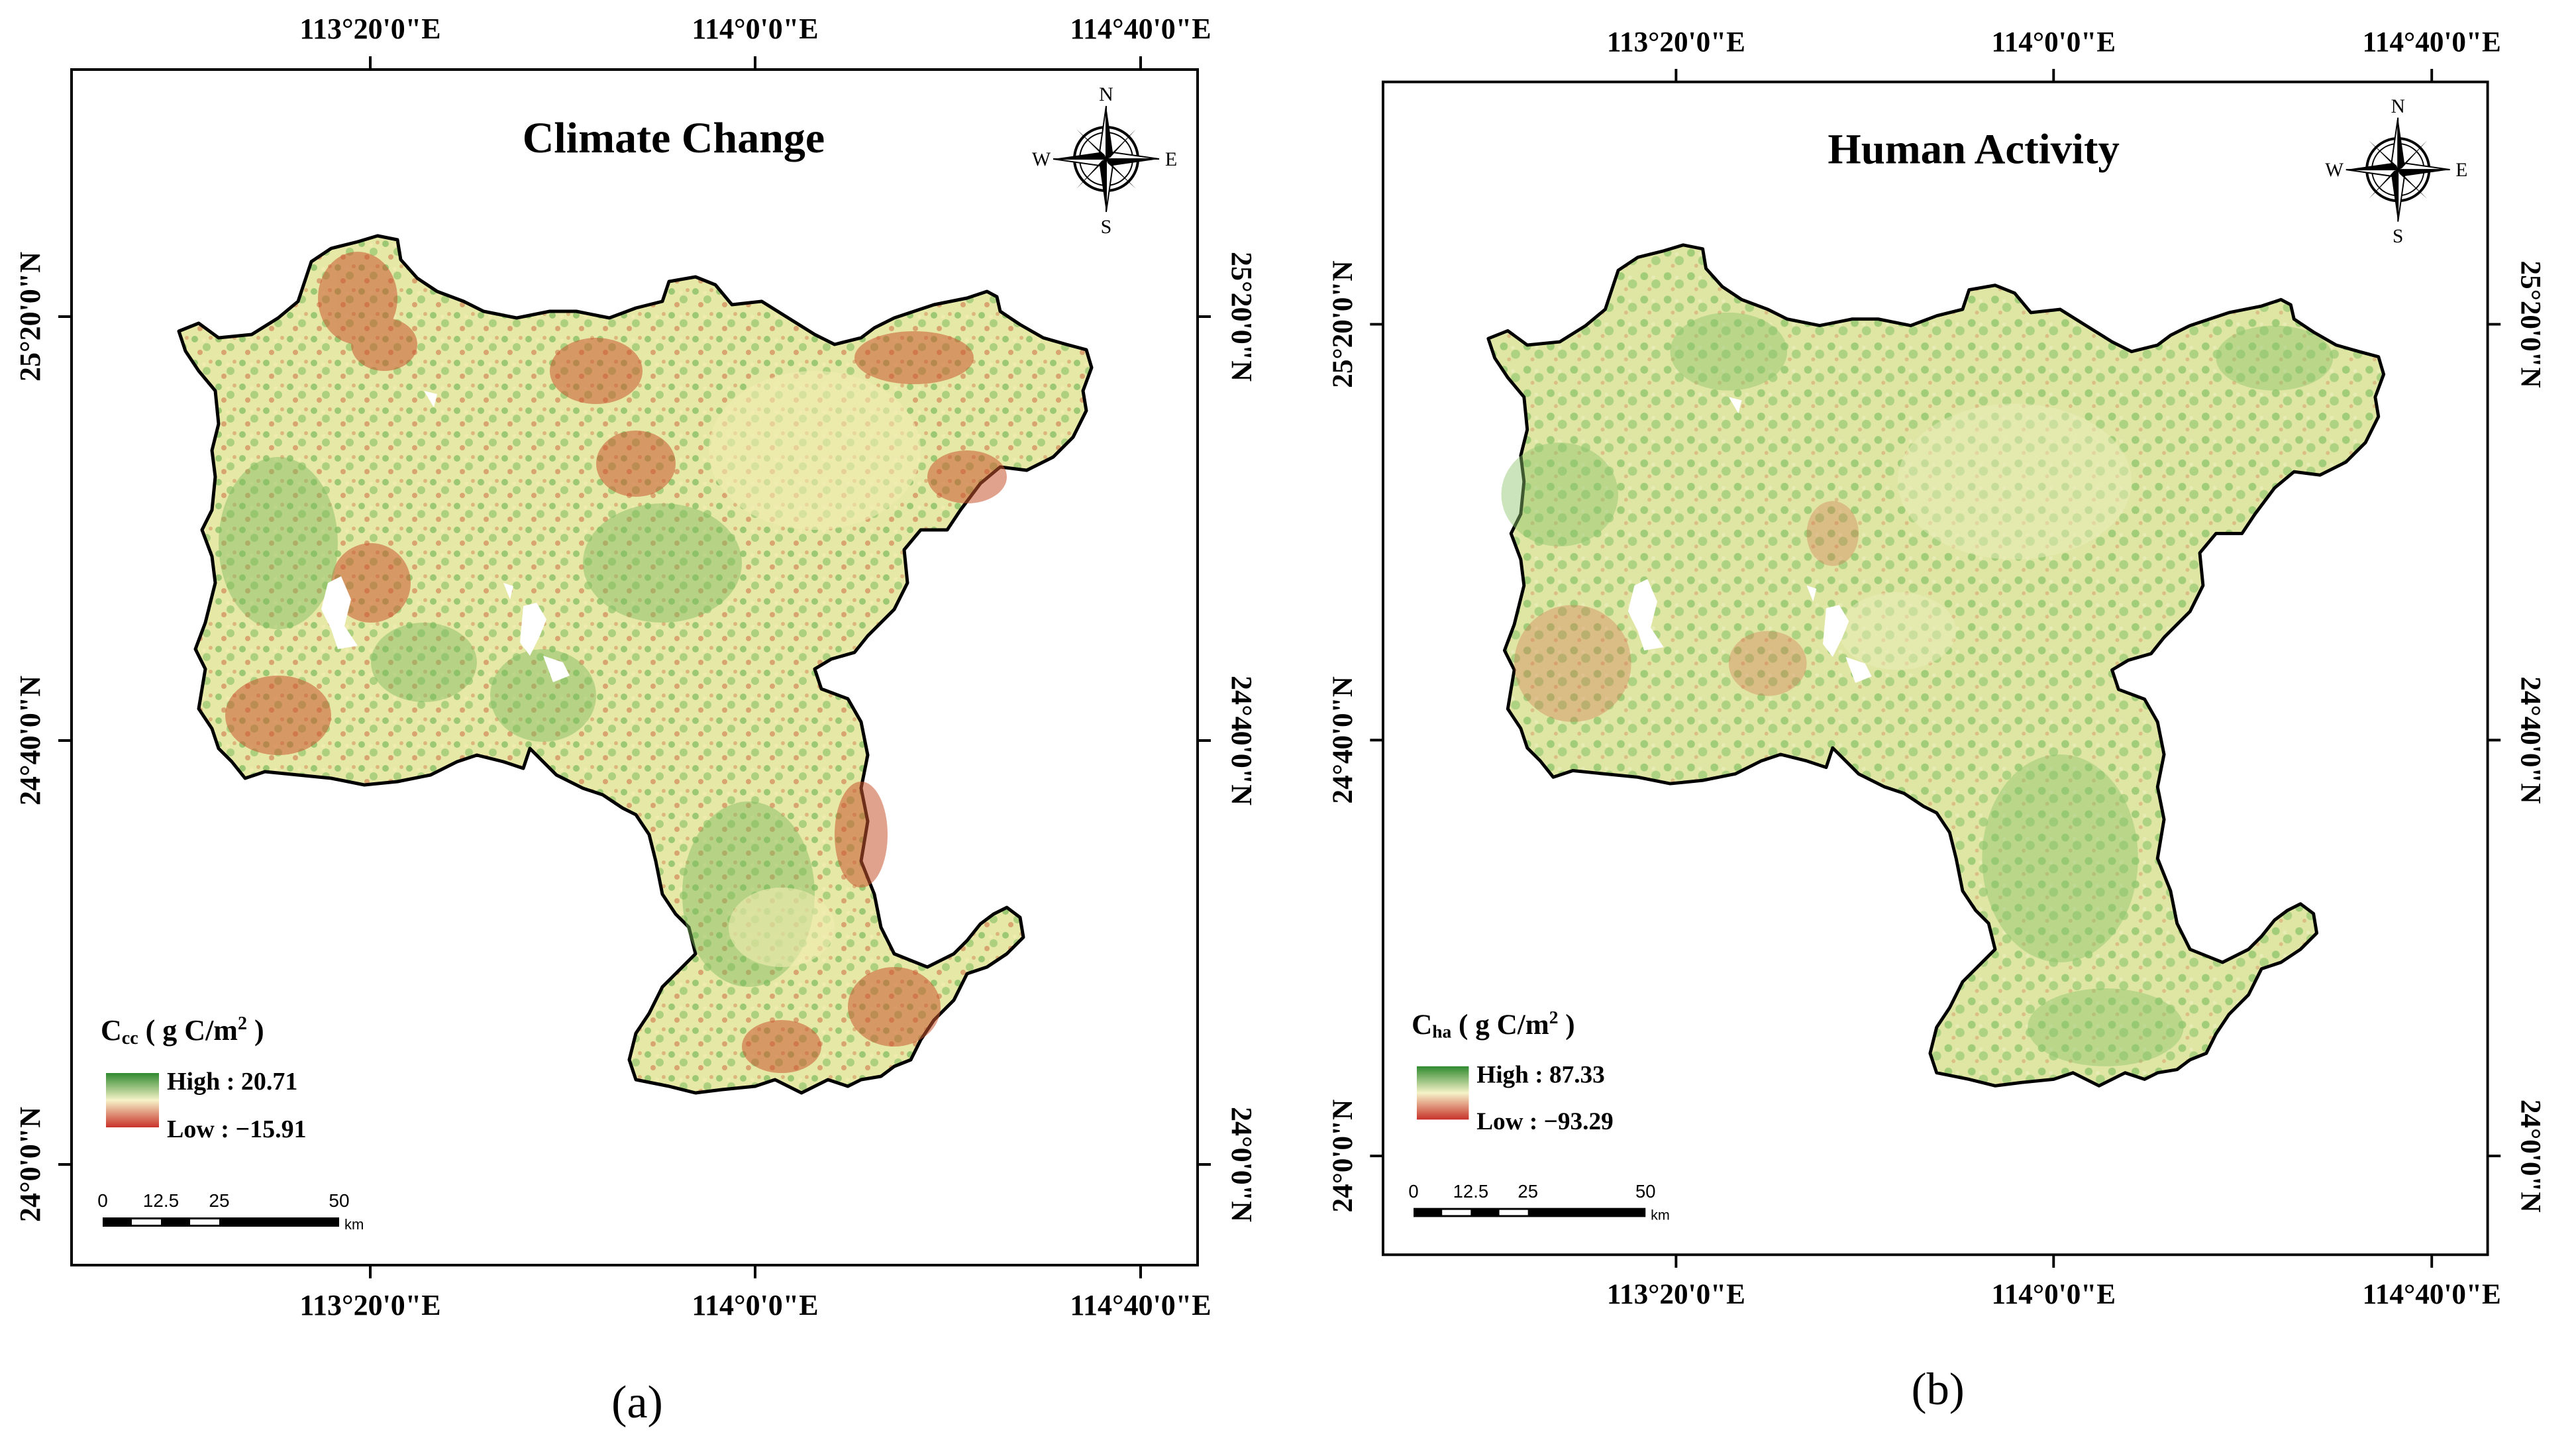  What do you see at coordinates (1938, 1389) in the screenshot?
I see `panel-caption: (b)` at bounding box center [1938, 1389].